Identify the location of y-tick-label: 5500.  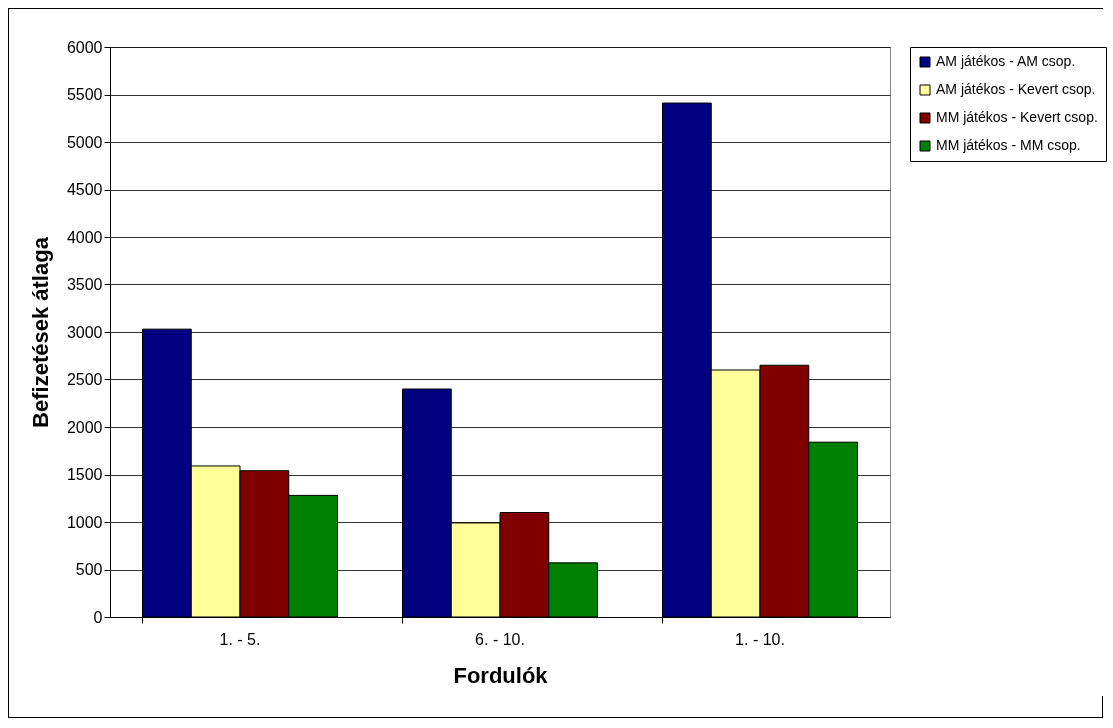
(84, 94).